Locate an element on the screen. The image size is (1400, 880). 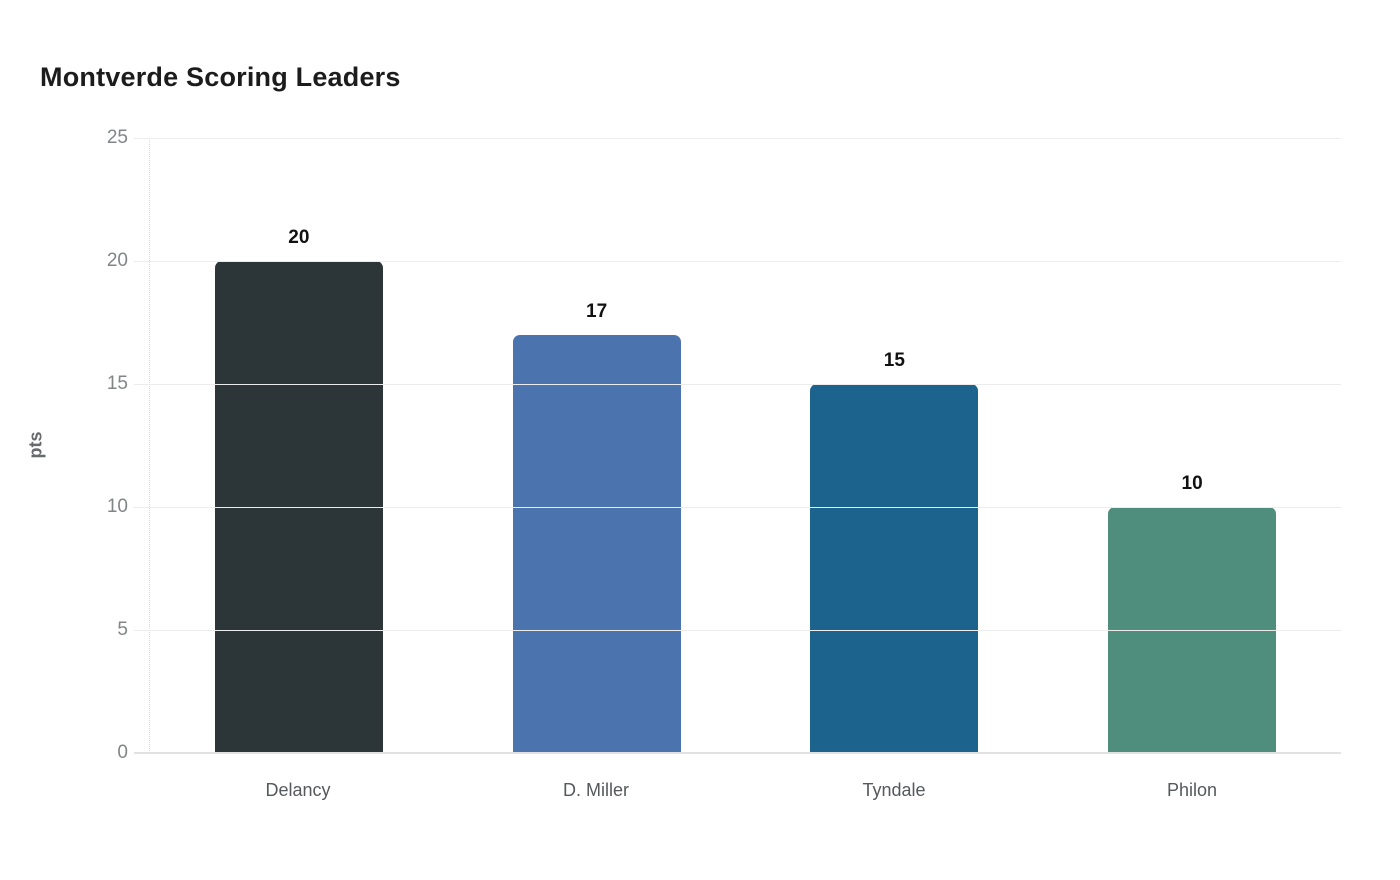
bar-value-label: 15 is located at coordinates (894, 360).